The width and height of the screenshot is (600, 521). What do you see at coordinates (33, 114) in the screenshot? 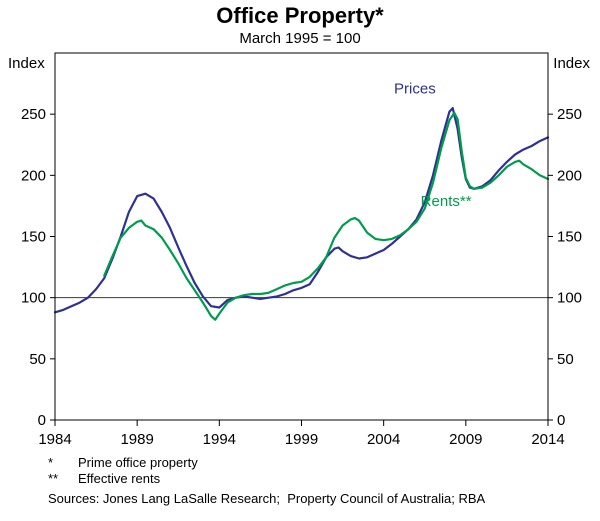
I see `y-tick-label-left: 250` at bounding box center [33, 114].